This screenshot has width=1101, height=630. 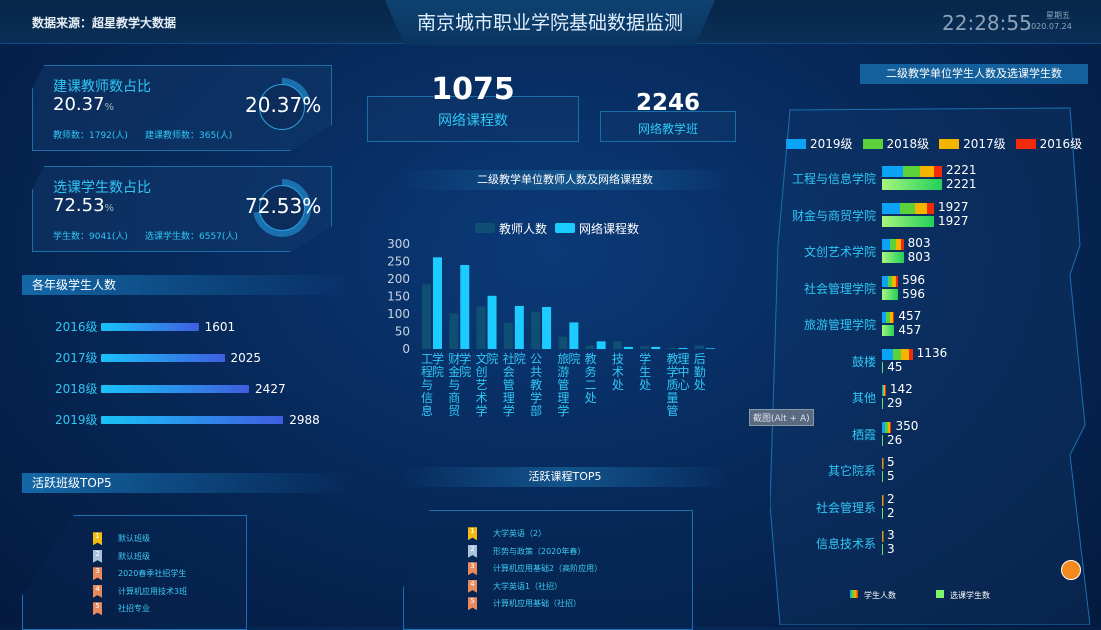 I want to click on y-tick-label: 100, so click(x=398, y=314).